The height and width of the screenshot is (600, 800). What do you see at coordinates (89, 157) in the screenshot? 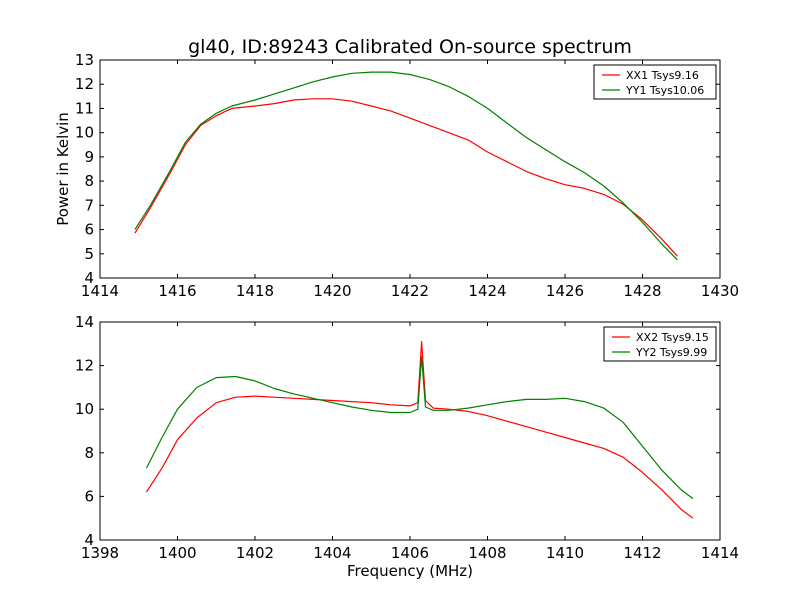
I see `y-tick-label: 9` at bounding box center [89, 157].